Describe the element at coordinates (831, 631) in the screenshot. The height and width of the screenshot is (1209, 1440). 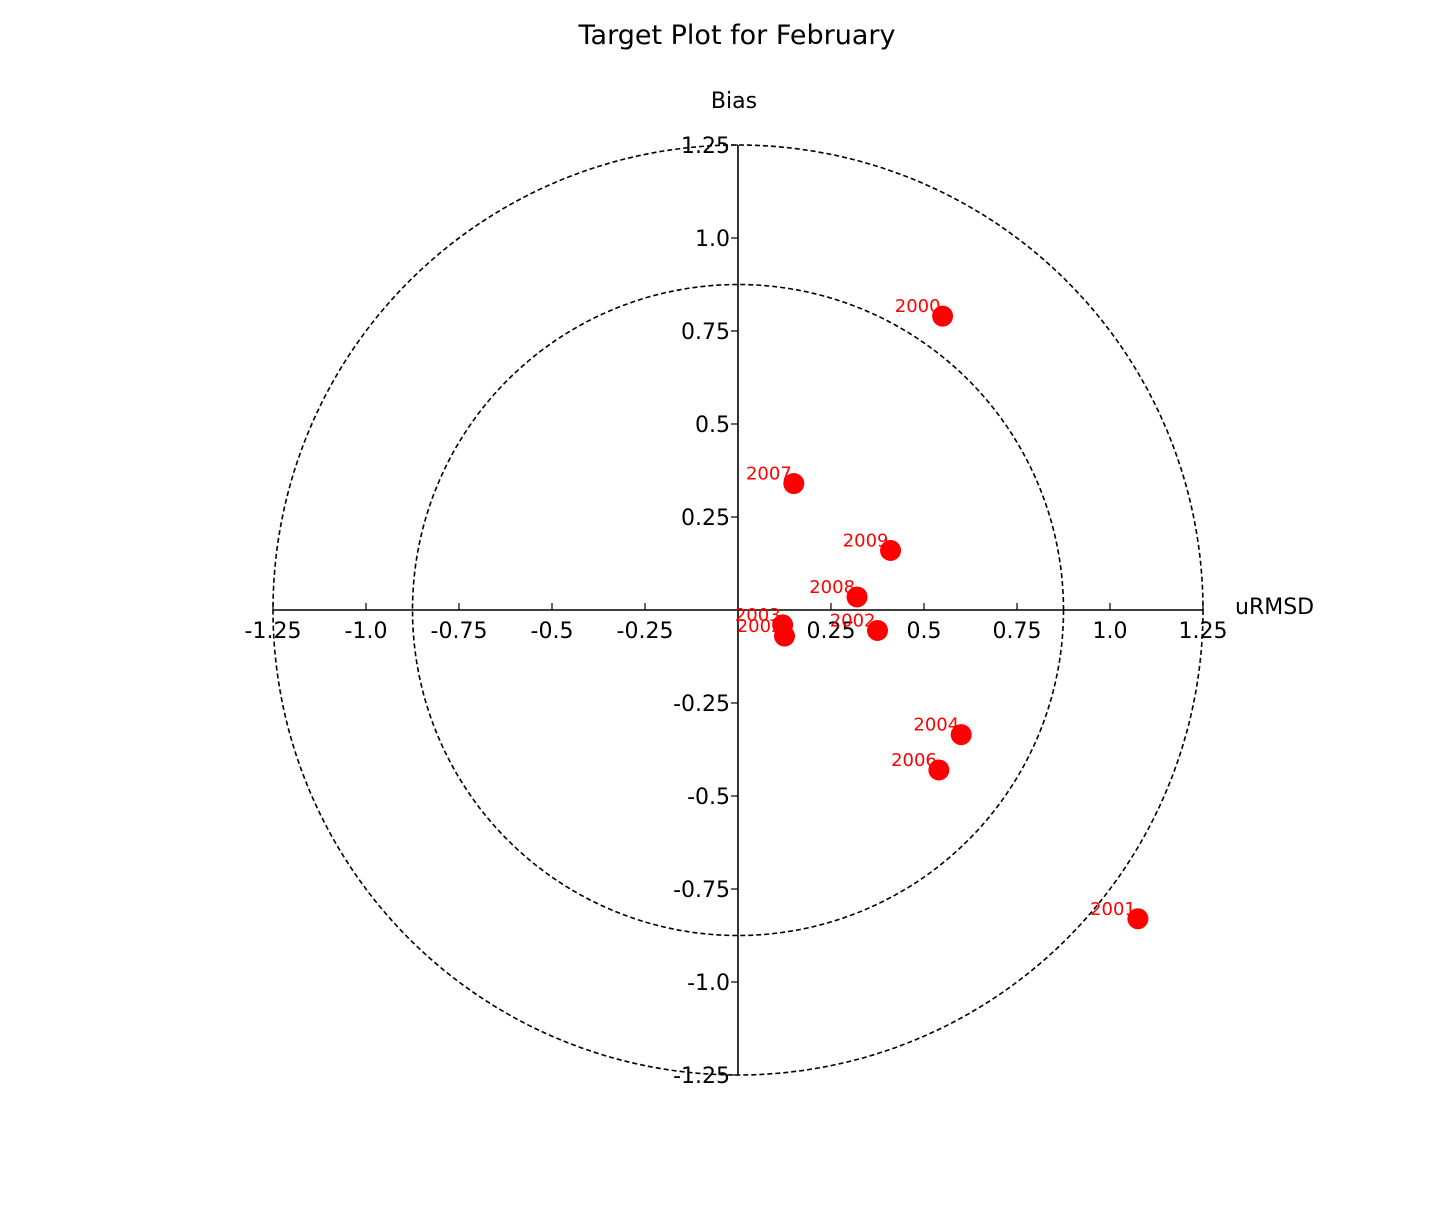
I see `x-tick-label: 0.25` at that location.